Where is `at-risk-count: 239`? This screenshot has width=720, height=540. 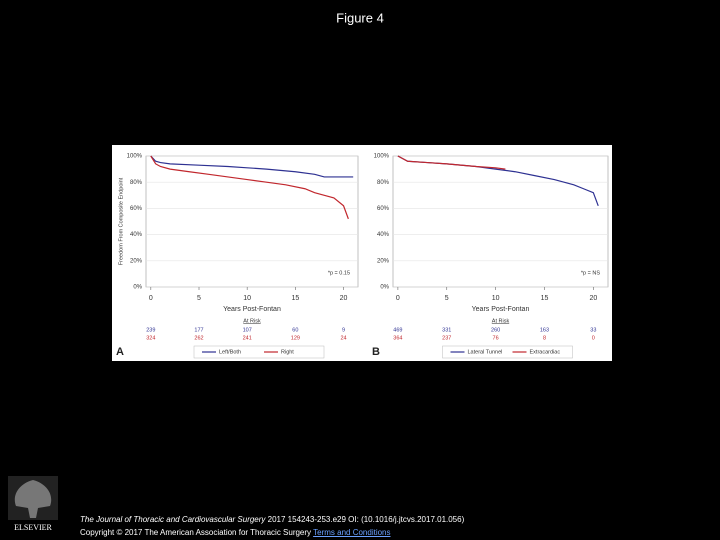
at-risk-count: 239 is located at coordinates (150, 330).